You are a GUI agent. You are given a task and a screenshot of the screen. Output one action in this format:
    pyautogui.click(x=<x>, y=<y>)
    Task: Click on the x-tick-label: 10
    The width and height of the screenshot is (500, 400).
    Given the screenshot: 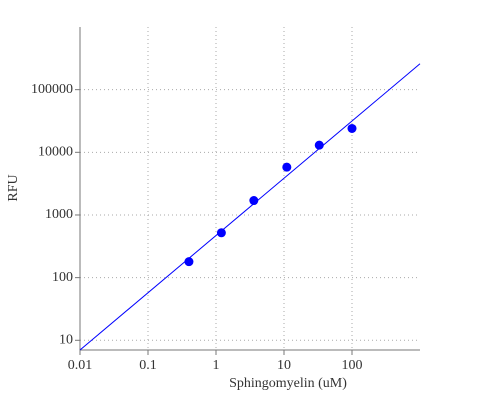 What is the action you would take?
    pyautogui.click(x=284, y=365)
    